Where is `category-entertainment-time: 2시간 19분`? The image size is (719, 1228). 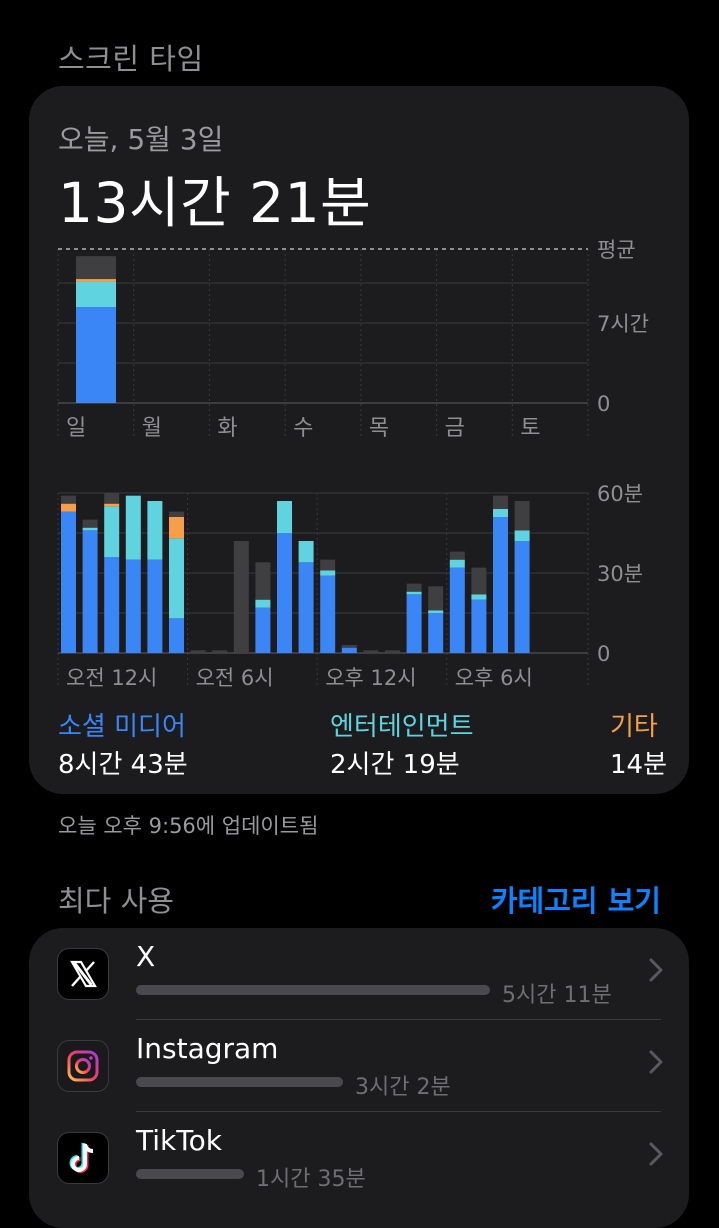 category-entertainment-time: 2시간 19분 is located at coordinates (395, 765).